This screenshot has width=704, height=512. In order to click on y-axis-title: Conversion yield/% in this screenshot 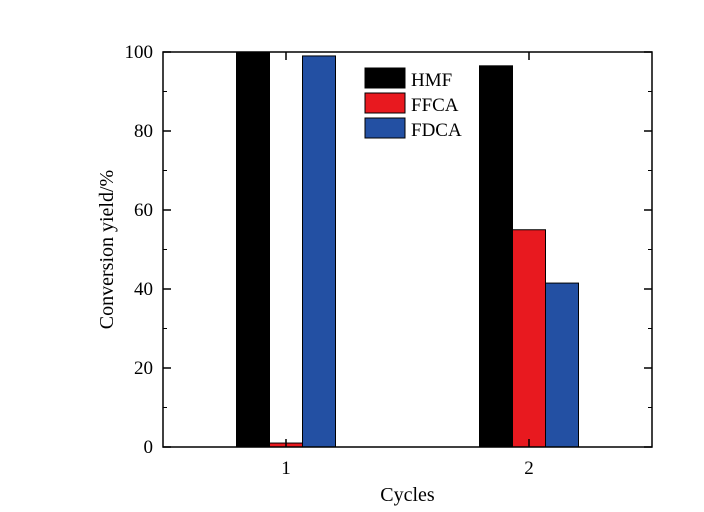, I will do `click(107, 249)`.